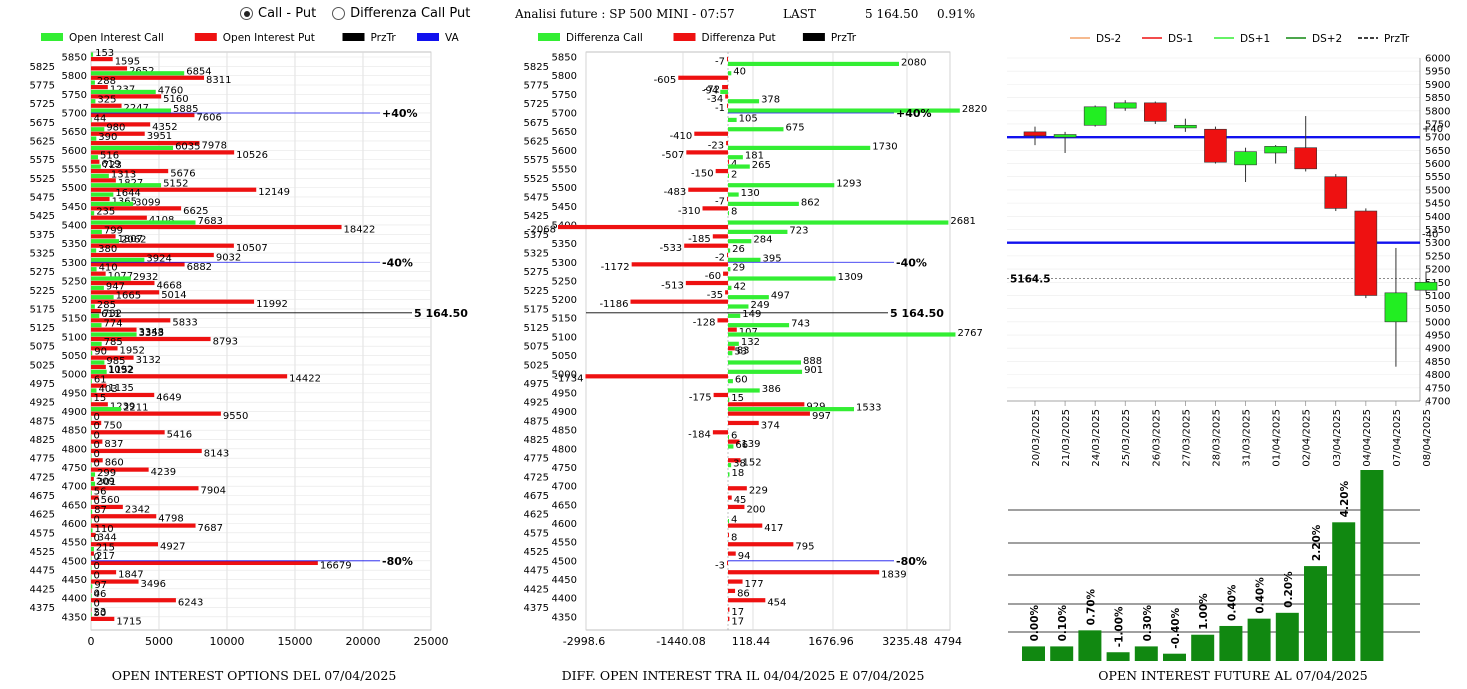 This screenshot has height=689, width=1467. I want to click on put-value-label: 5160, so click(175, 99).